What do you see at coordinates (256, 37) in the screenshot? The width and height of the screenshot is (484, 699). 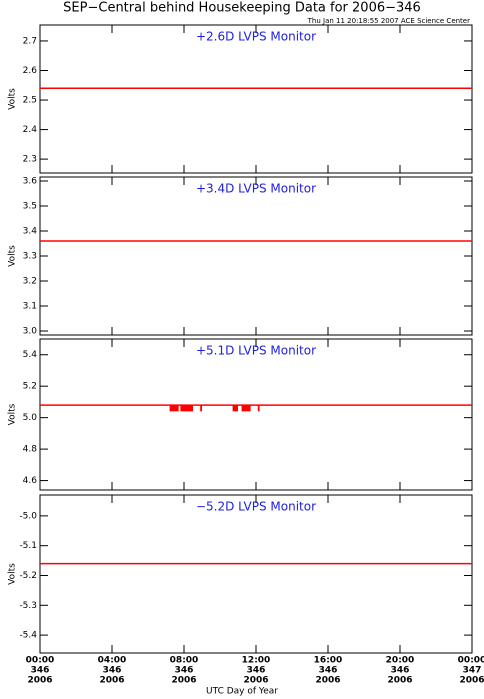 I see `panel-title: +2.6D LVPS Monitor` at bounding box center [256, 37].